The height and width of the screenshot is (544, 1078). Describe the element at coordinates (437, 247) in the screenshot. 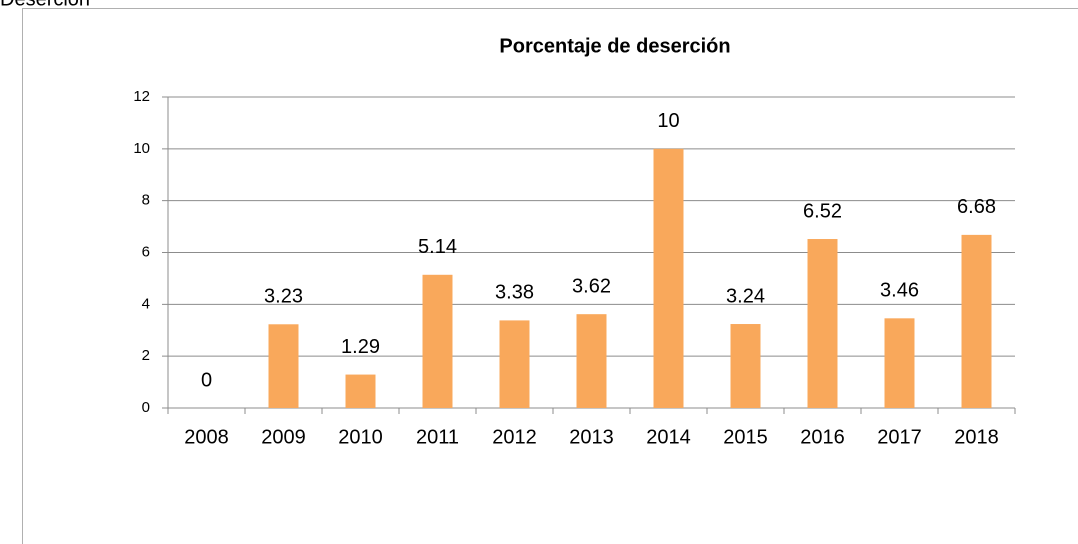

I see `data-label: 5.14` at that location.